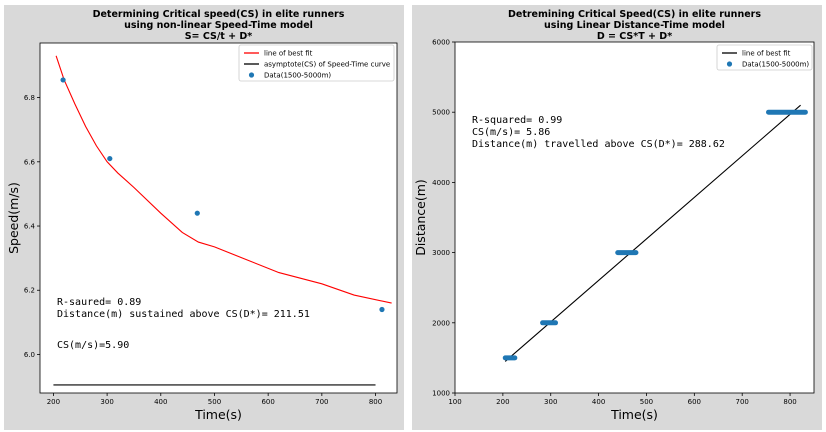  What do you see at coordinates (29, 291) in the screenshot?
I see `y-tick-label: 6.2` at bounding box center [29, 291].